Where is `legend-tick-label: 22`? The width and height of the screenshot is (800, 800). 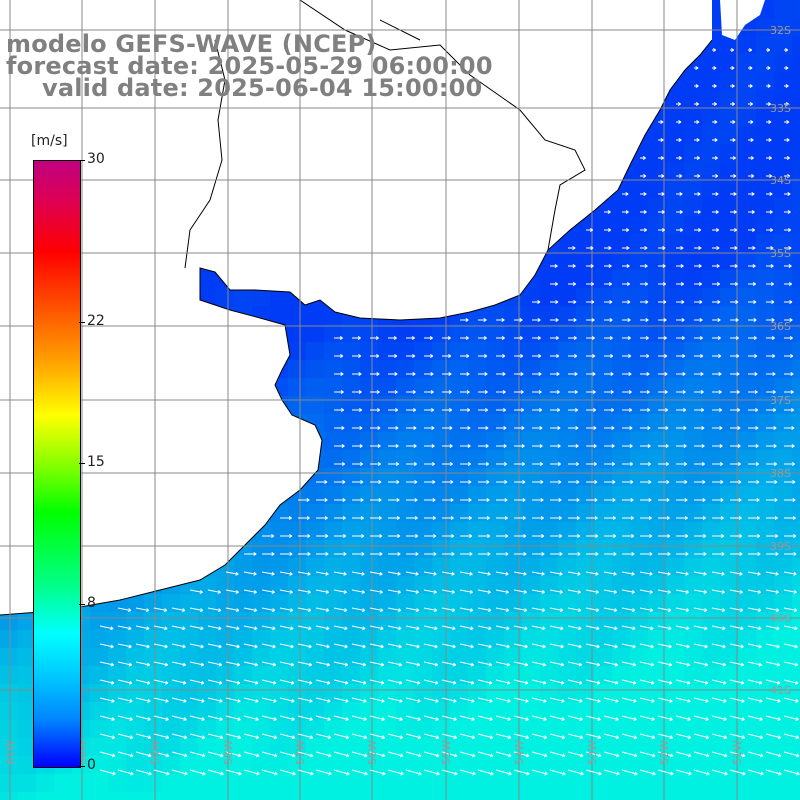
legend-tick-label: 22 is located at coordinates (96, 320).